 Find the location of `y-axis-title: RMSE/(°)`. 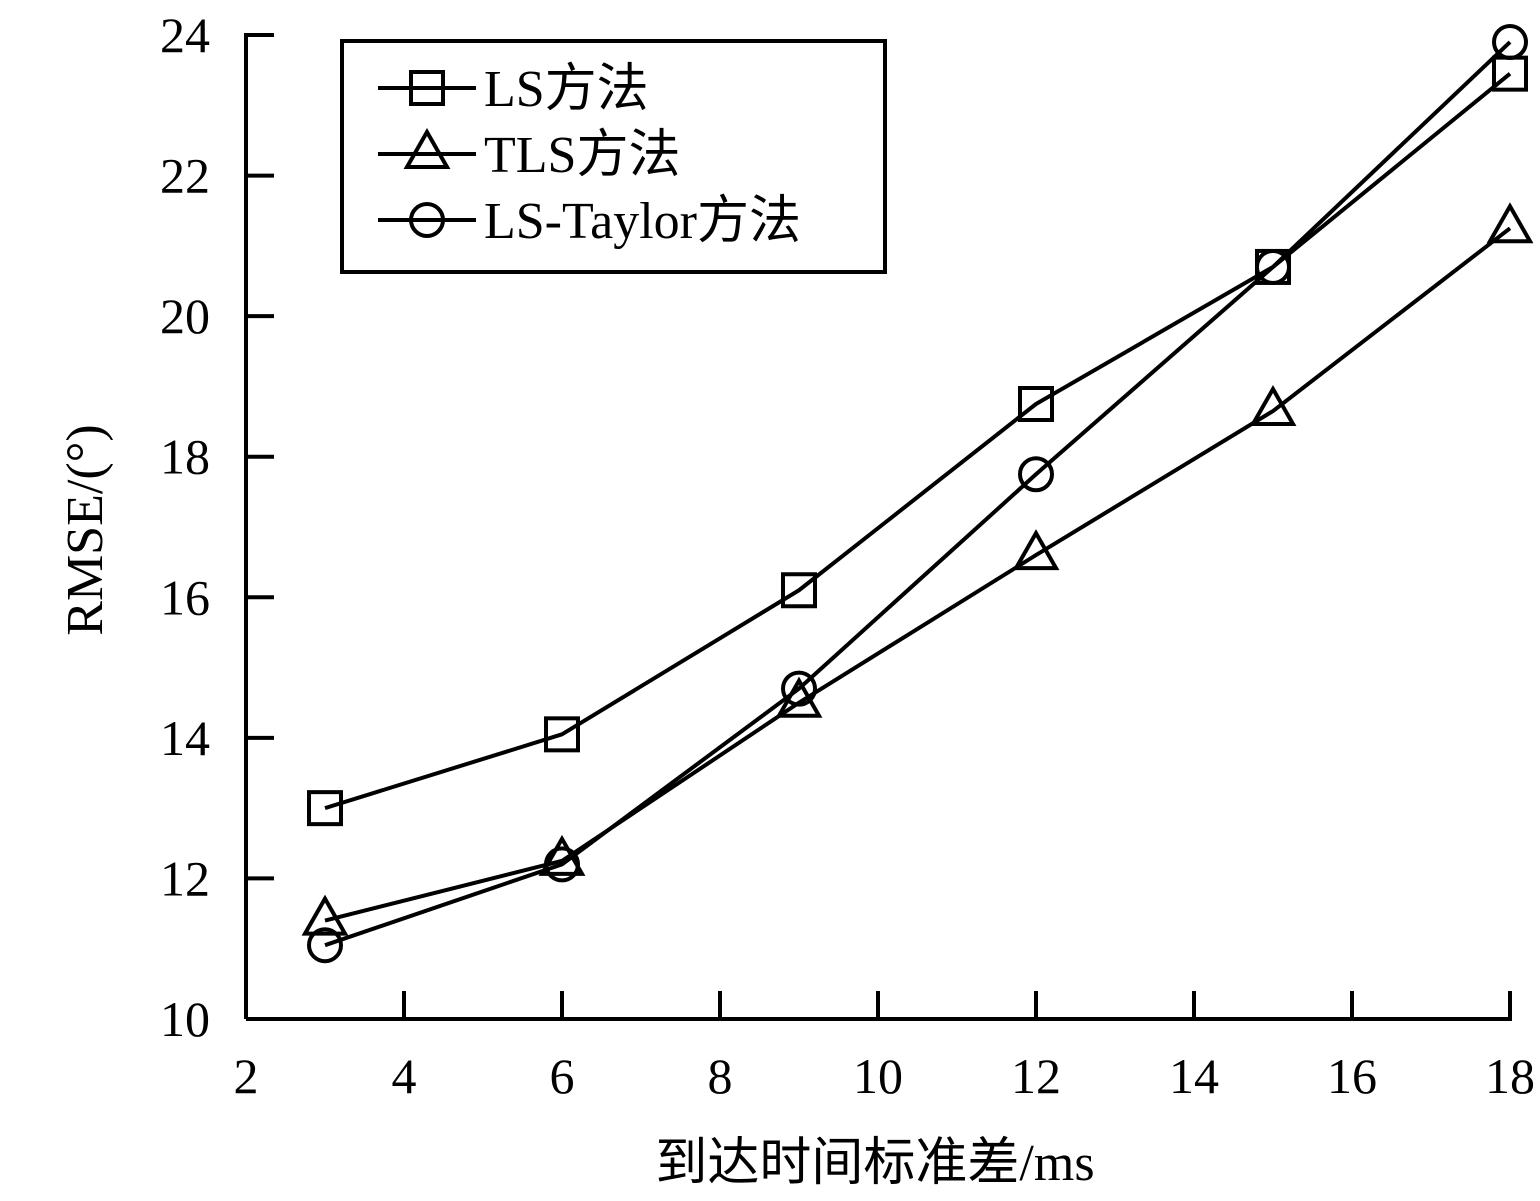

y-axis-title: RMSE/(°) is located at coordinates (85, 529).